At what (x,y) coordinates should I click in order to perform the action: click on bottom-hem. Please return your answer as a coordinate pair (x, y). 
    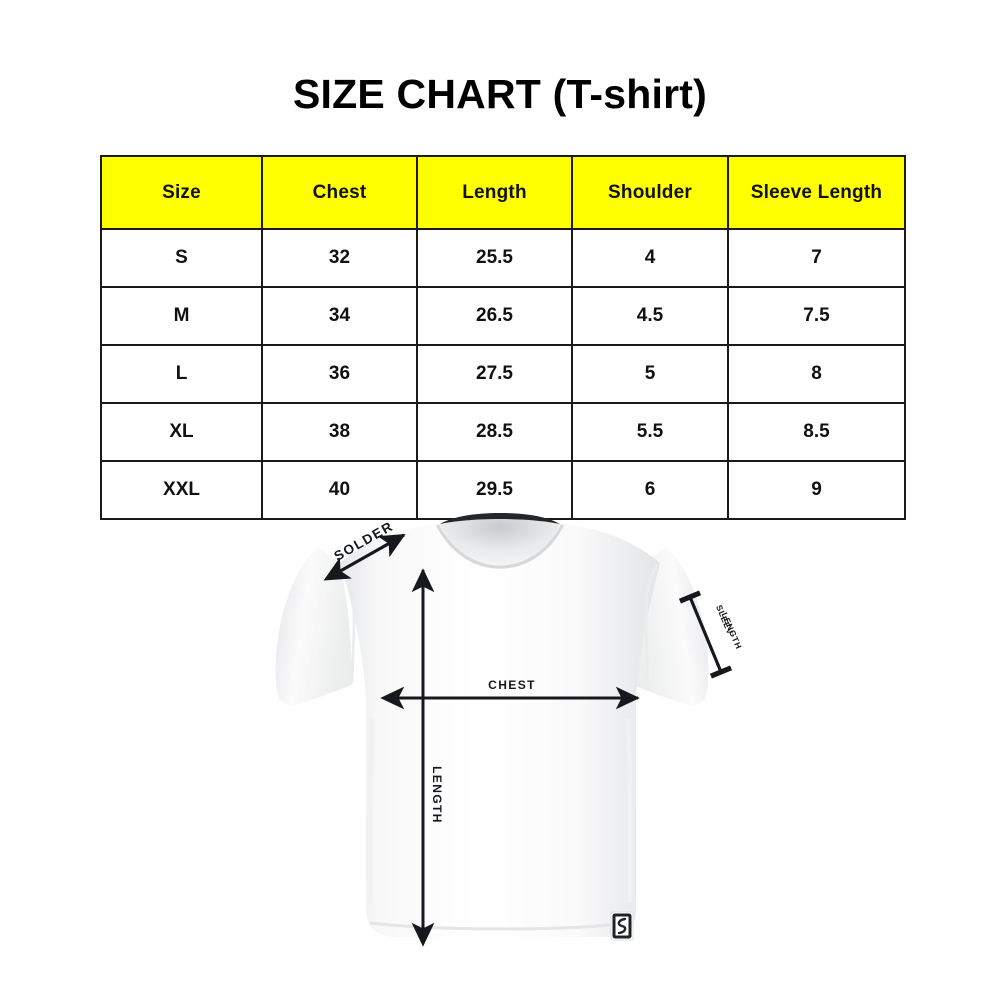
    Looking at the image, I should click on (501, 926).